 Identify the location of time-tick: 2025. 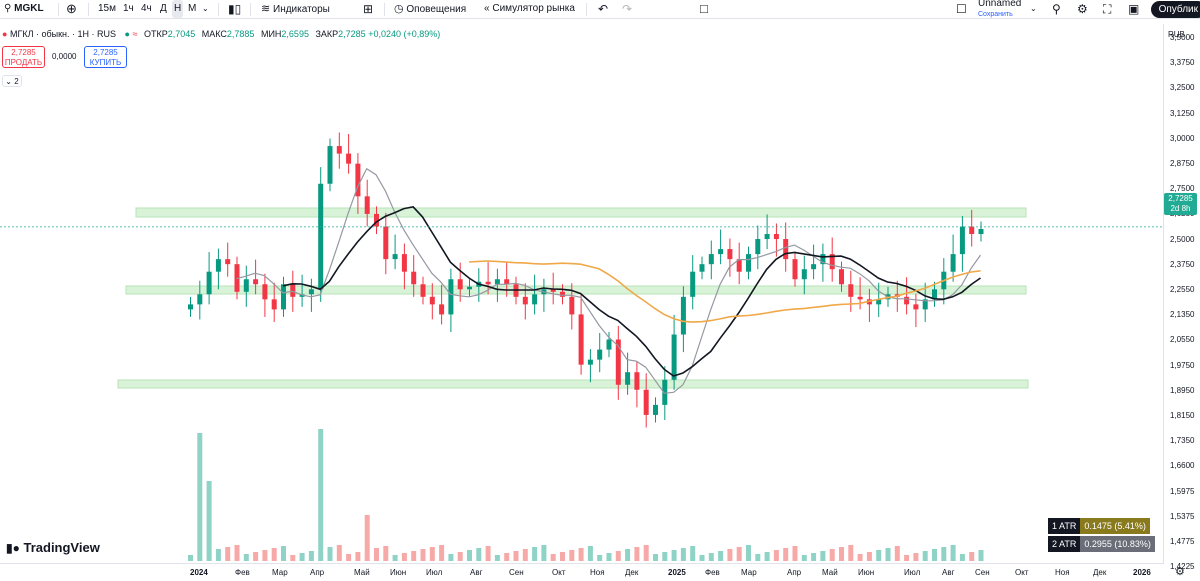
(677, 572).